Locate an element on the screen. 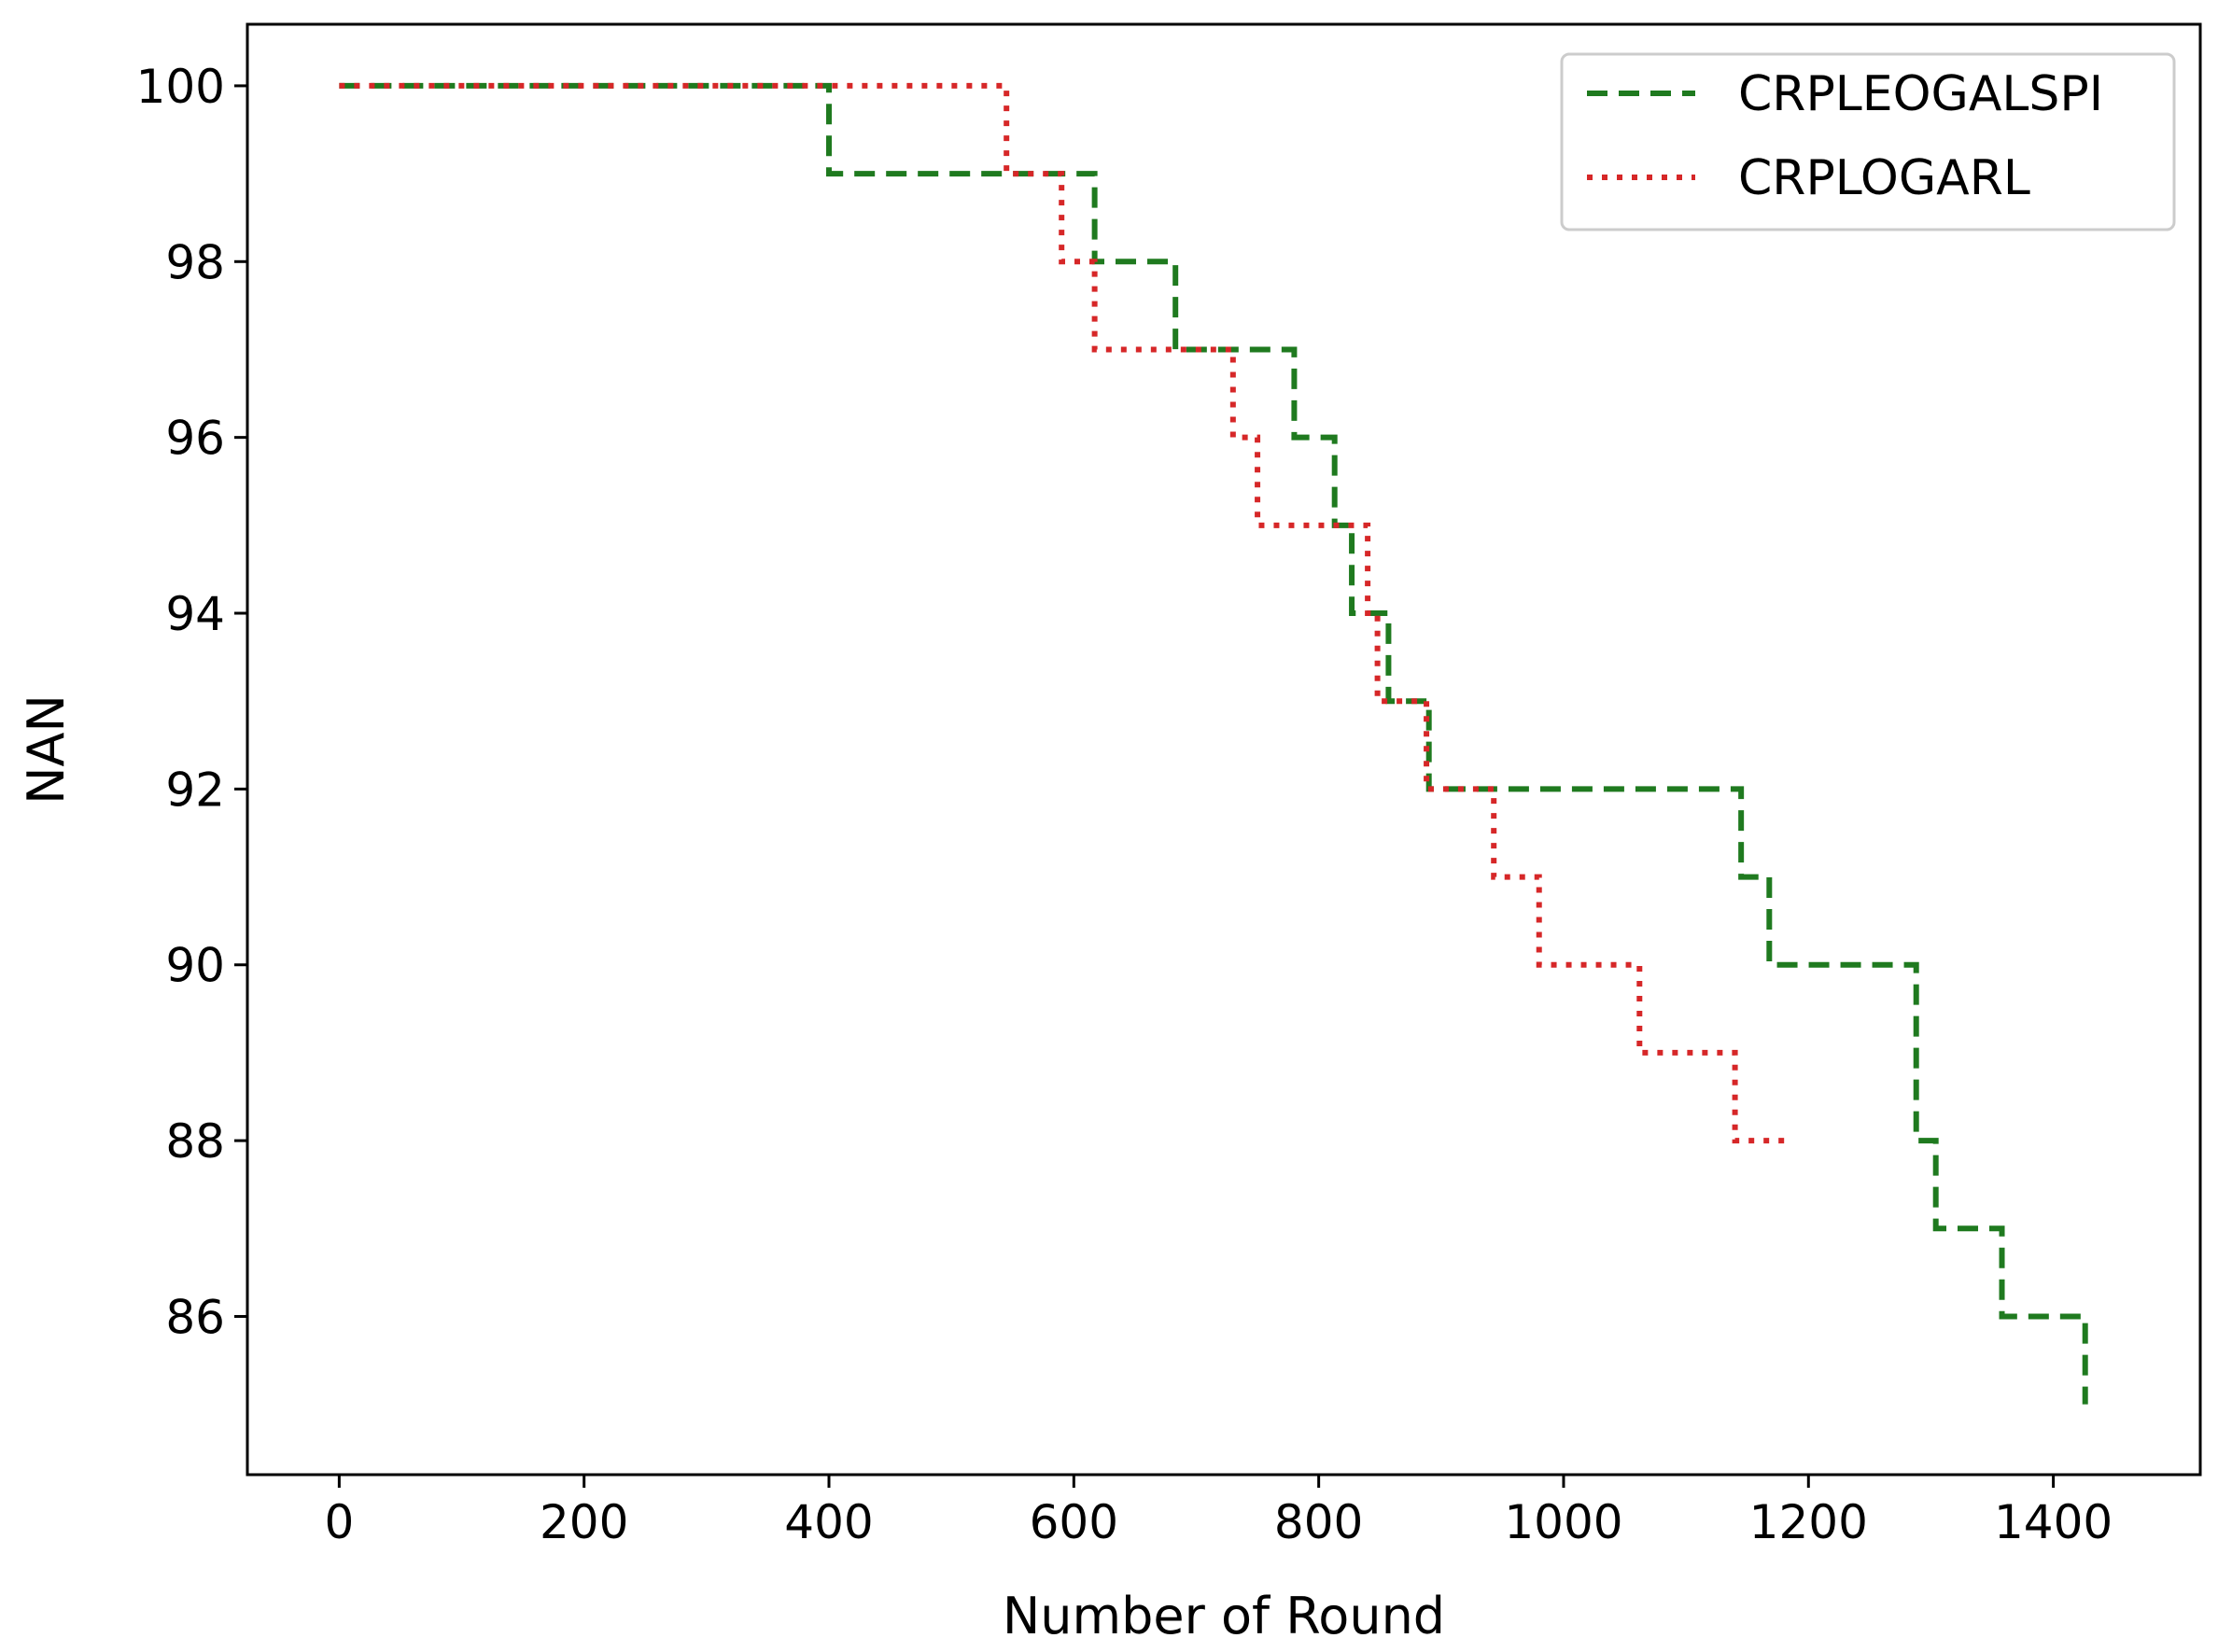  x-tick-label: 0 is located at coordinates (339, 1522).